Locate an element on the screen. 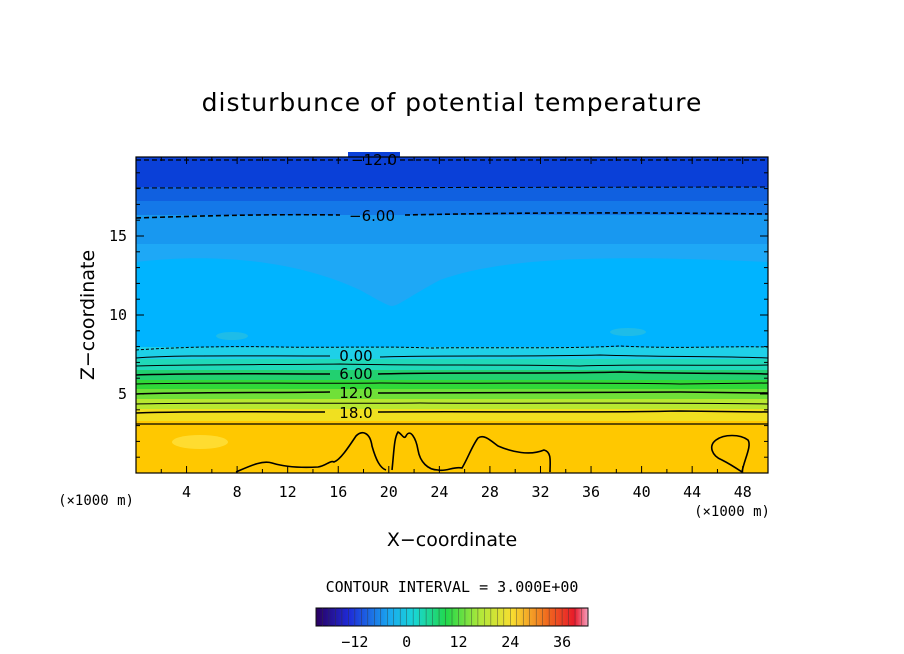 The height and width of the screenshot is (654, 904). contour-label-minus6: −6.00 is located at coordinates (372, 216).